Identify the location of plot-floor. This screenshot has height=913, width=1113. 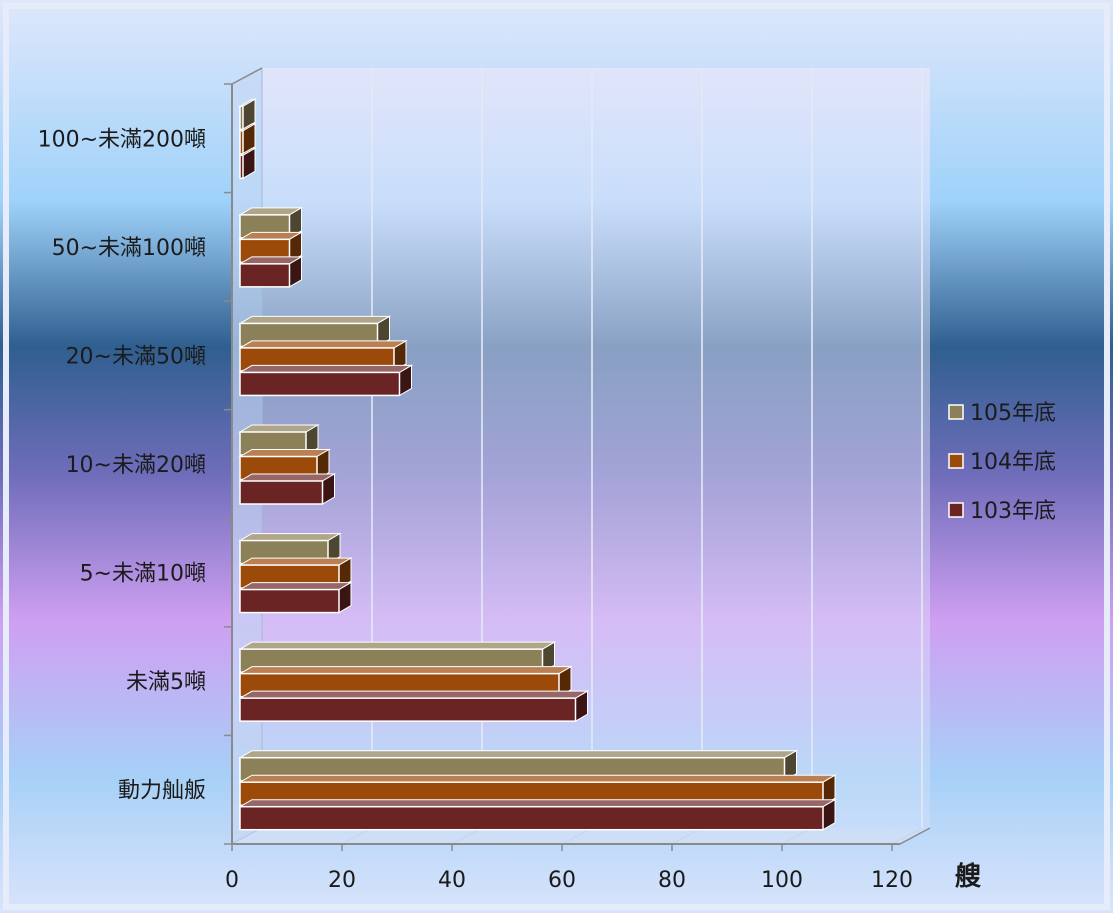
(581, 836).